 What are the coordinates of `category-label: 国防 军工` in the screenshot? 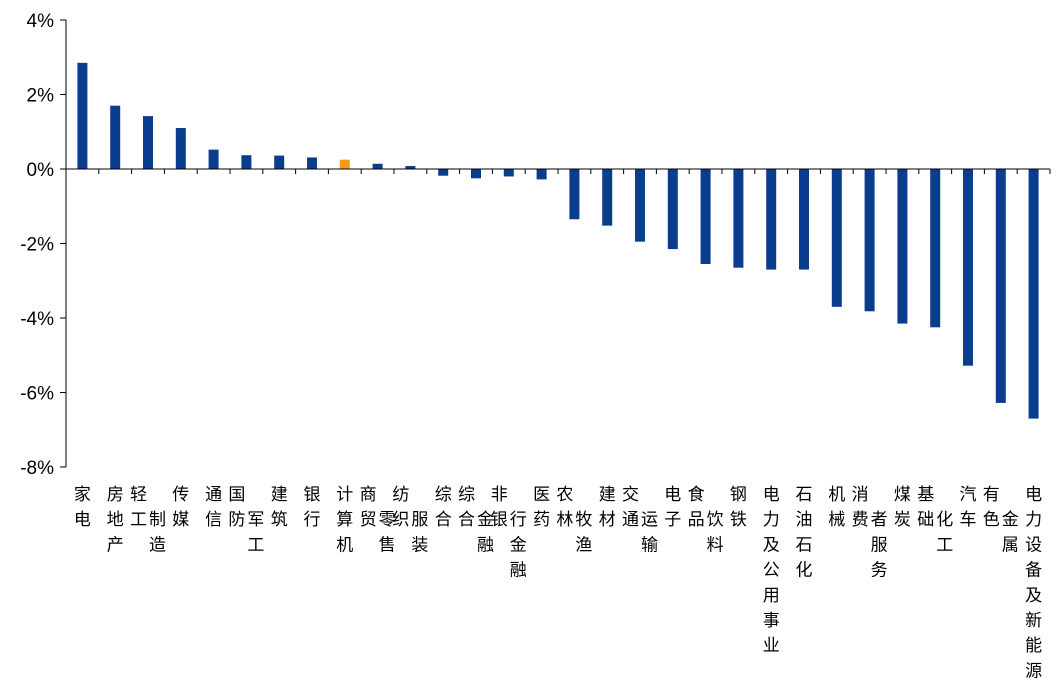 It's located at (246, 520).